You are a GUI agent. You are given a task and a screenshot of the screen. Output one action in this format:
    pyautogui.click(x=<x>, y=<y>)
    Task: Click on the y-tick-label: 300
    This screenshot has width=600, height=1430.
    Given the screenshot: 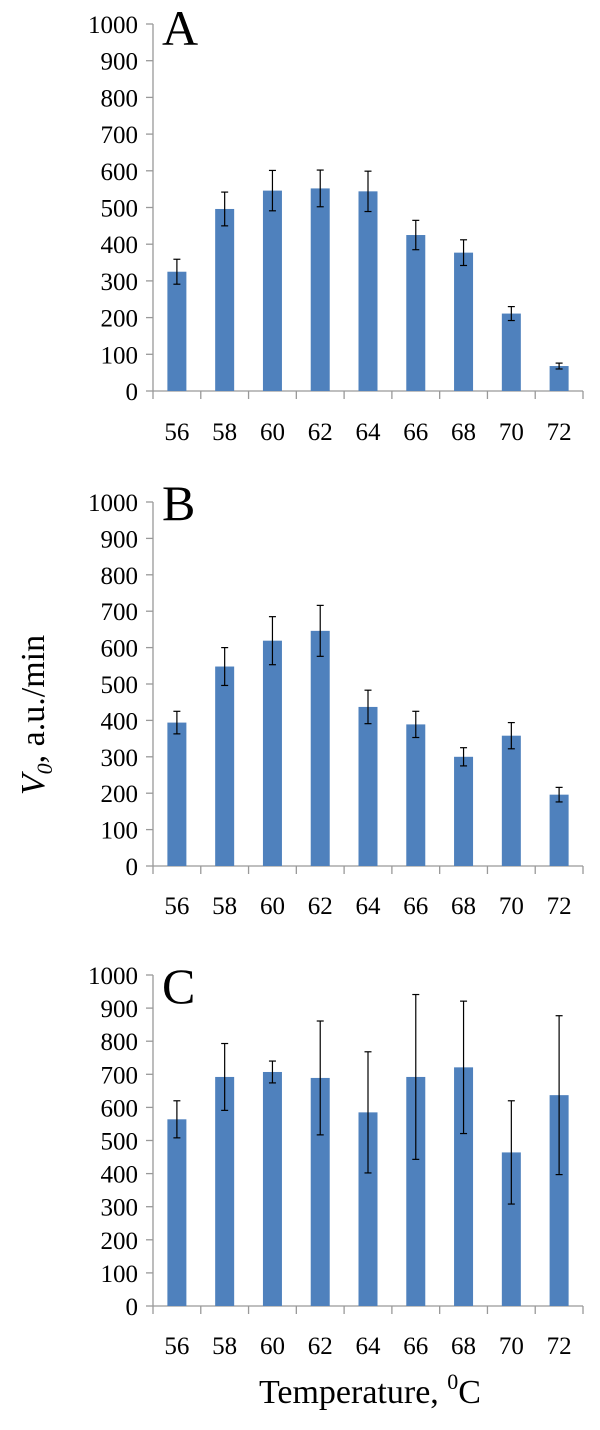 What is the action you would take?
    pyautogui.click(x=120, y=1208)
    